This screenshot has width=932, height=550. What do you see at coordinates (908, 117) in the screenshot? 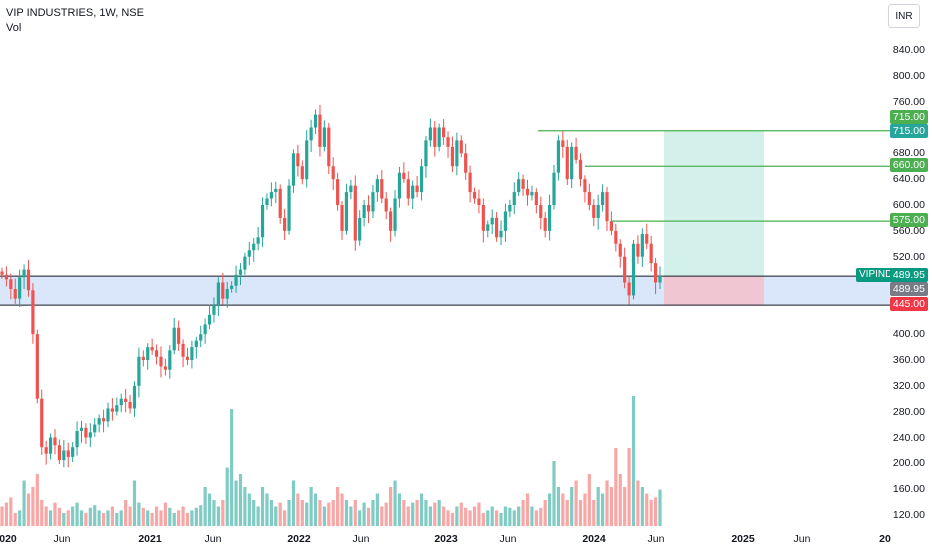
I see `target-price-label-top: 715.00` at bounding box center [908, 117].